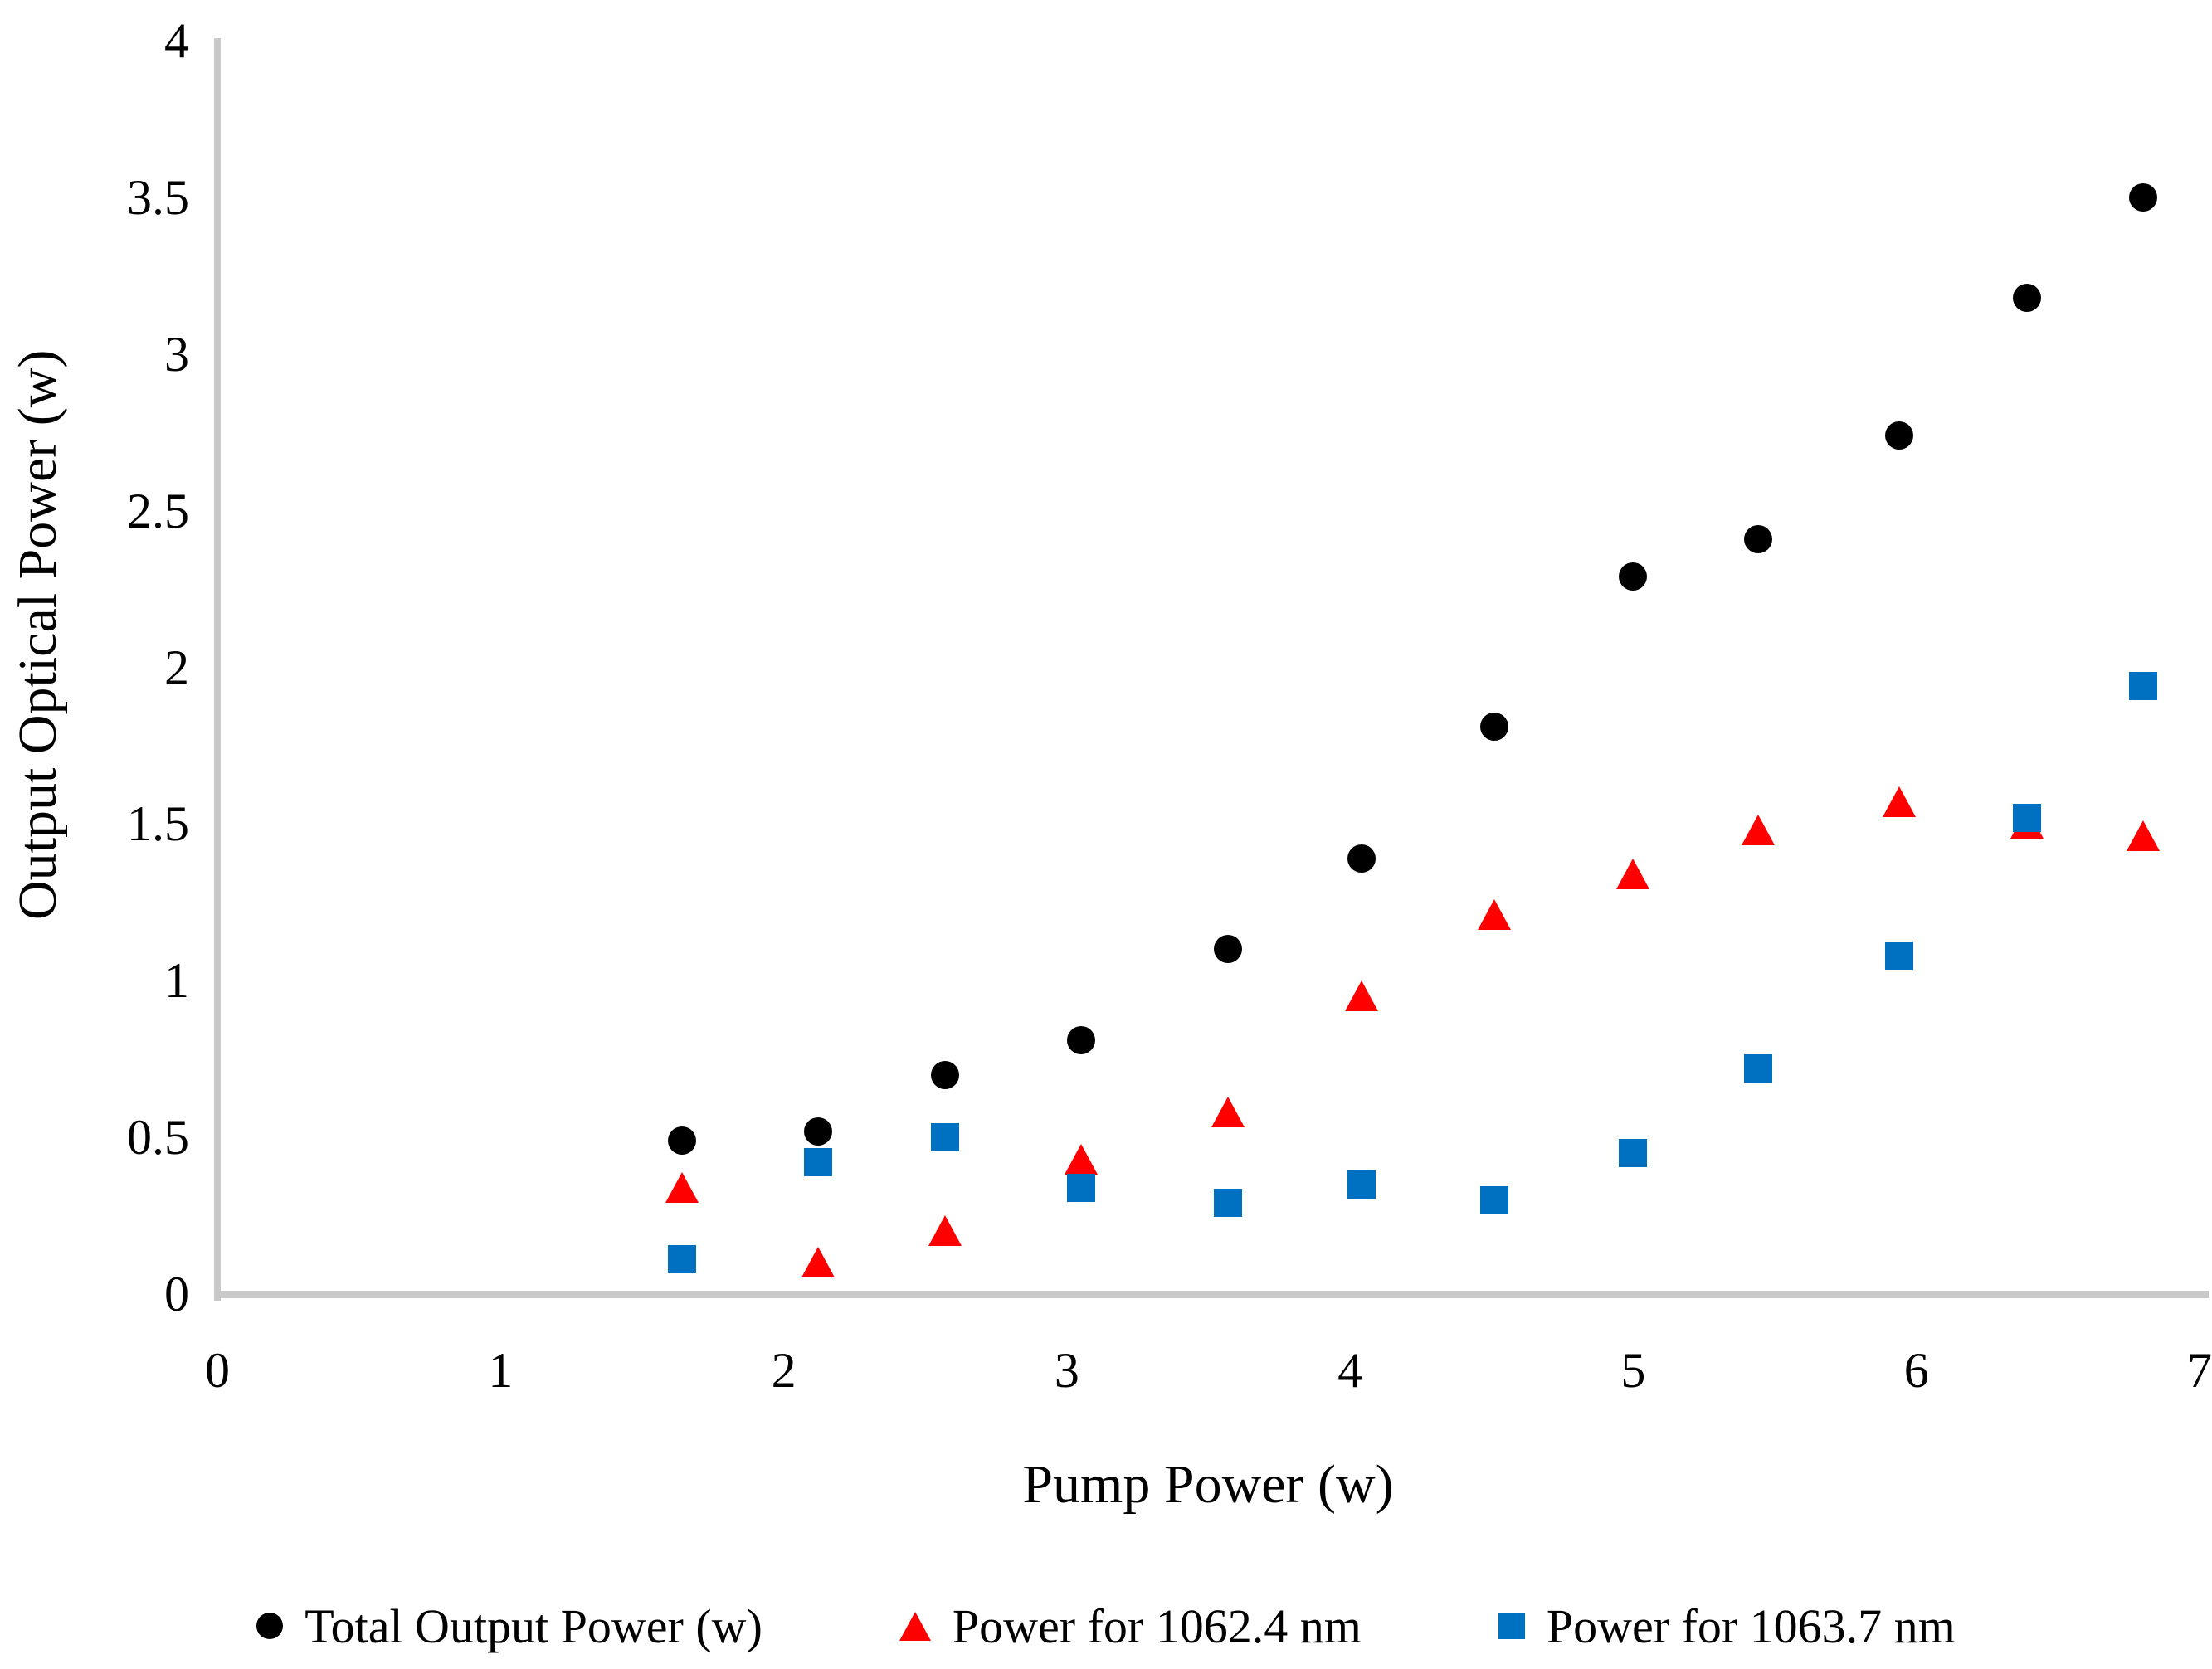 Image resolution: width=2212 pixels, height=1669 pixels. I want to click on y-tick-label: 1, so click(176, 981).